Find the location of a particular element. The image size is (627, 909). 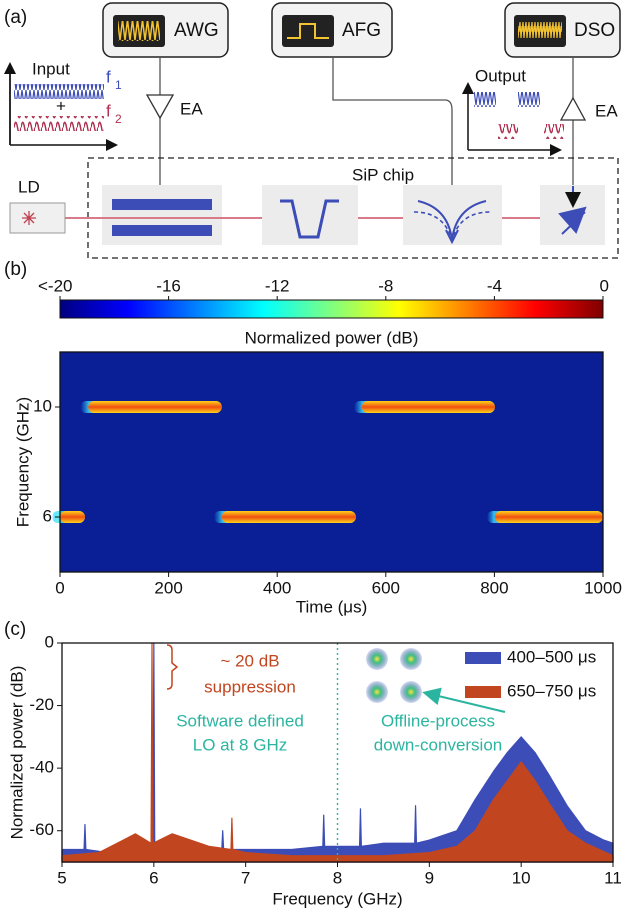

colorbar-tick-label: -12 is located at coordinates (277, 285).